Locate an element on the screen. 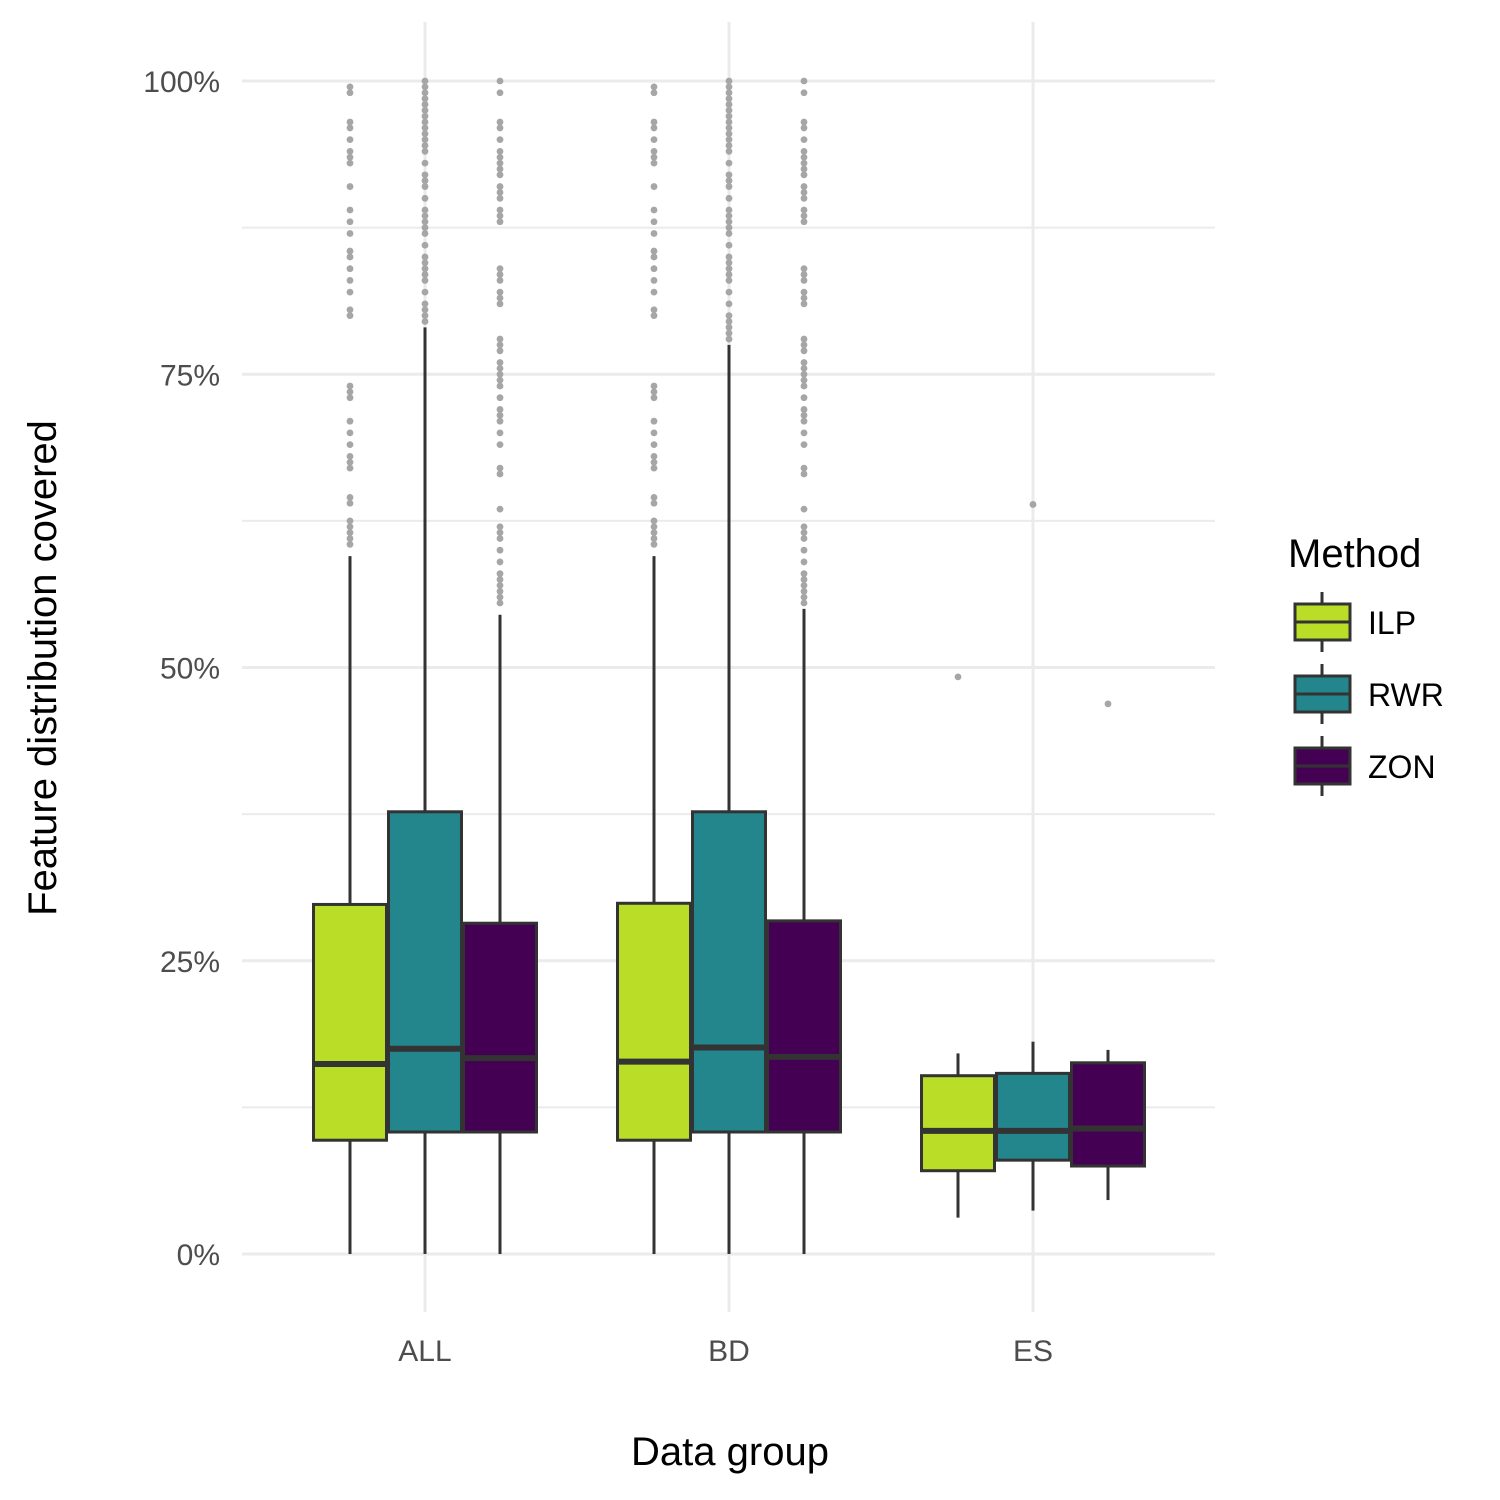 The width and height of the screenshot is (1500, 1500). legend-title: Method is located at coordinates (1354, 554).